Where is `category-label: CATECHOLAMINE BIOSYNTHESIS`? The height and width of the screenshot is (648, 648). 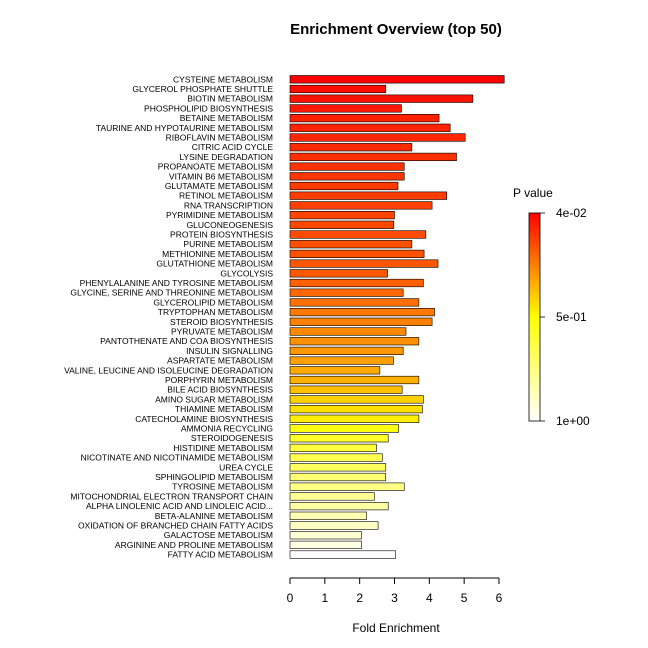
category-label: CATECHOLAMINE BIOSYNTHESIS is located at coordinates (204, 419).